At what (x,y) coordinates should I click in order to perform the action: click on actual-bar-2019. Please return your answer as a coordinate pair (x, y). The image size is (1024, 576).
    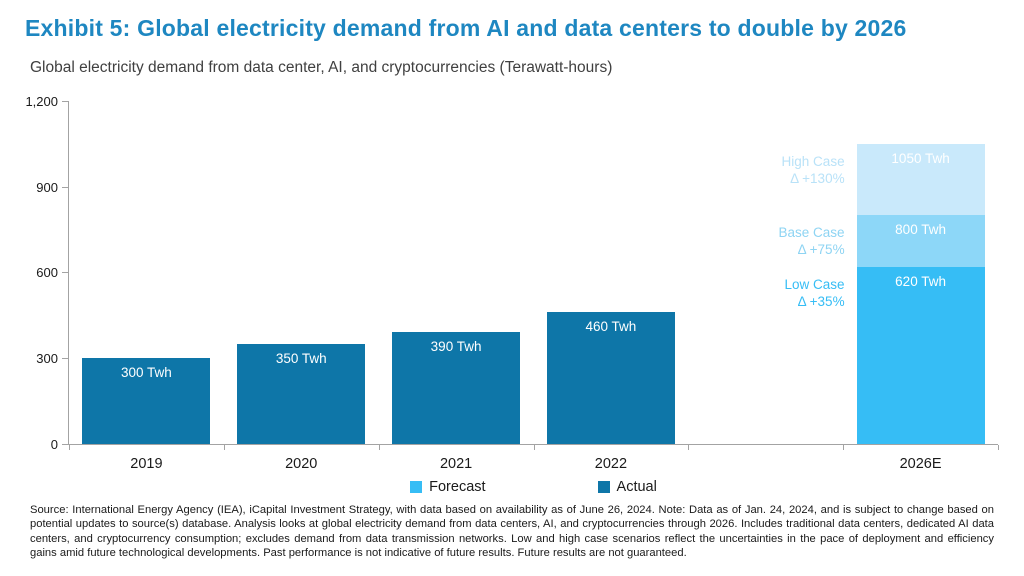
    Looking at the image, I should click on (146, 401).